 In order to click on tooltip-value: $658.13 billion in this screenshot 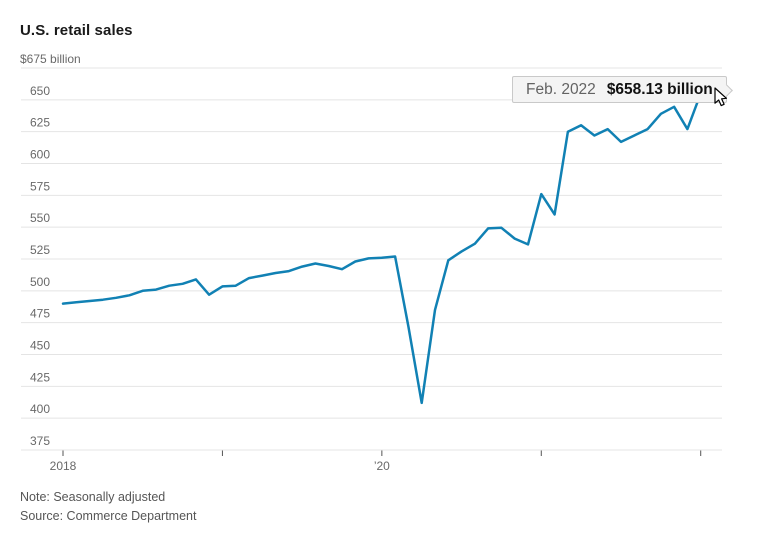, I will do `click(659, 89)`.